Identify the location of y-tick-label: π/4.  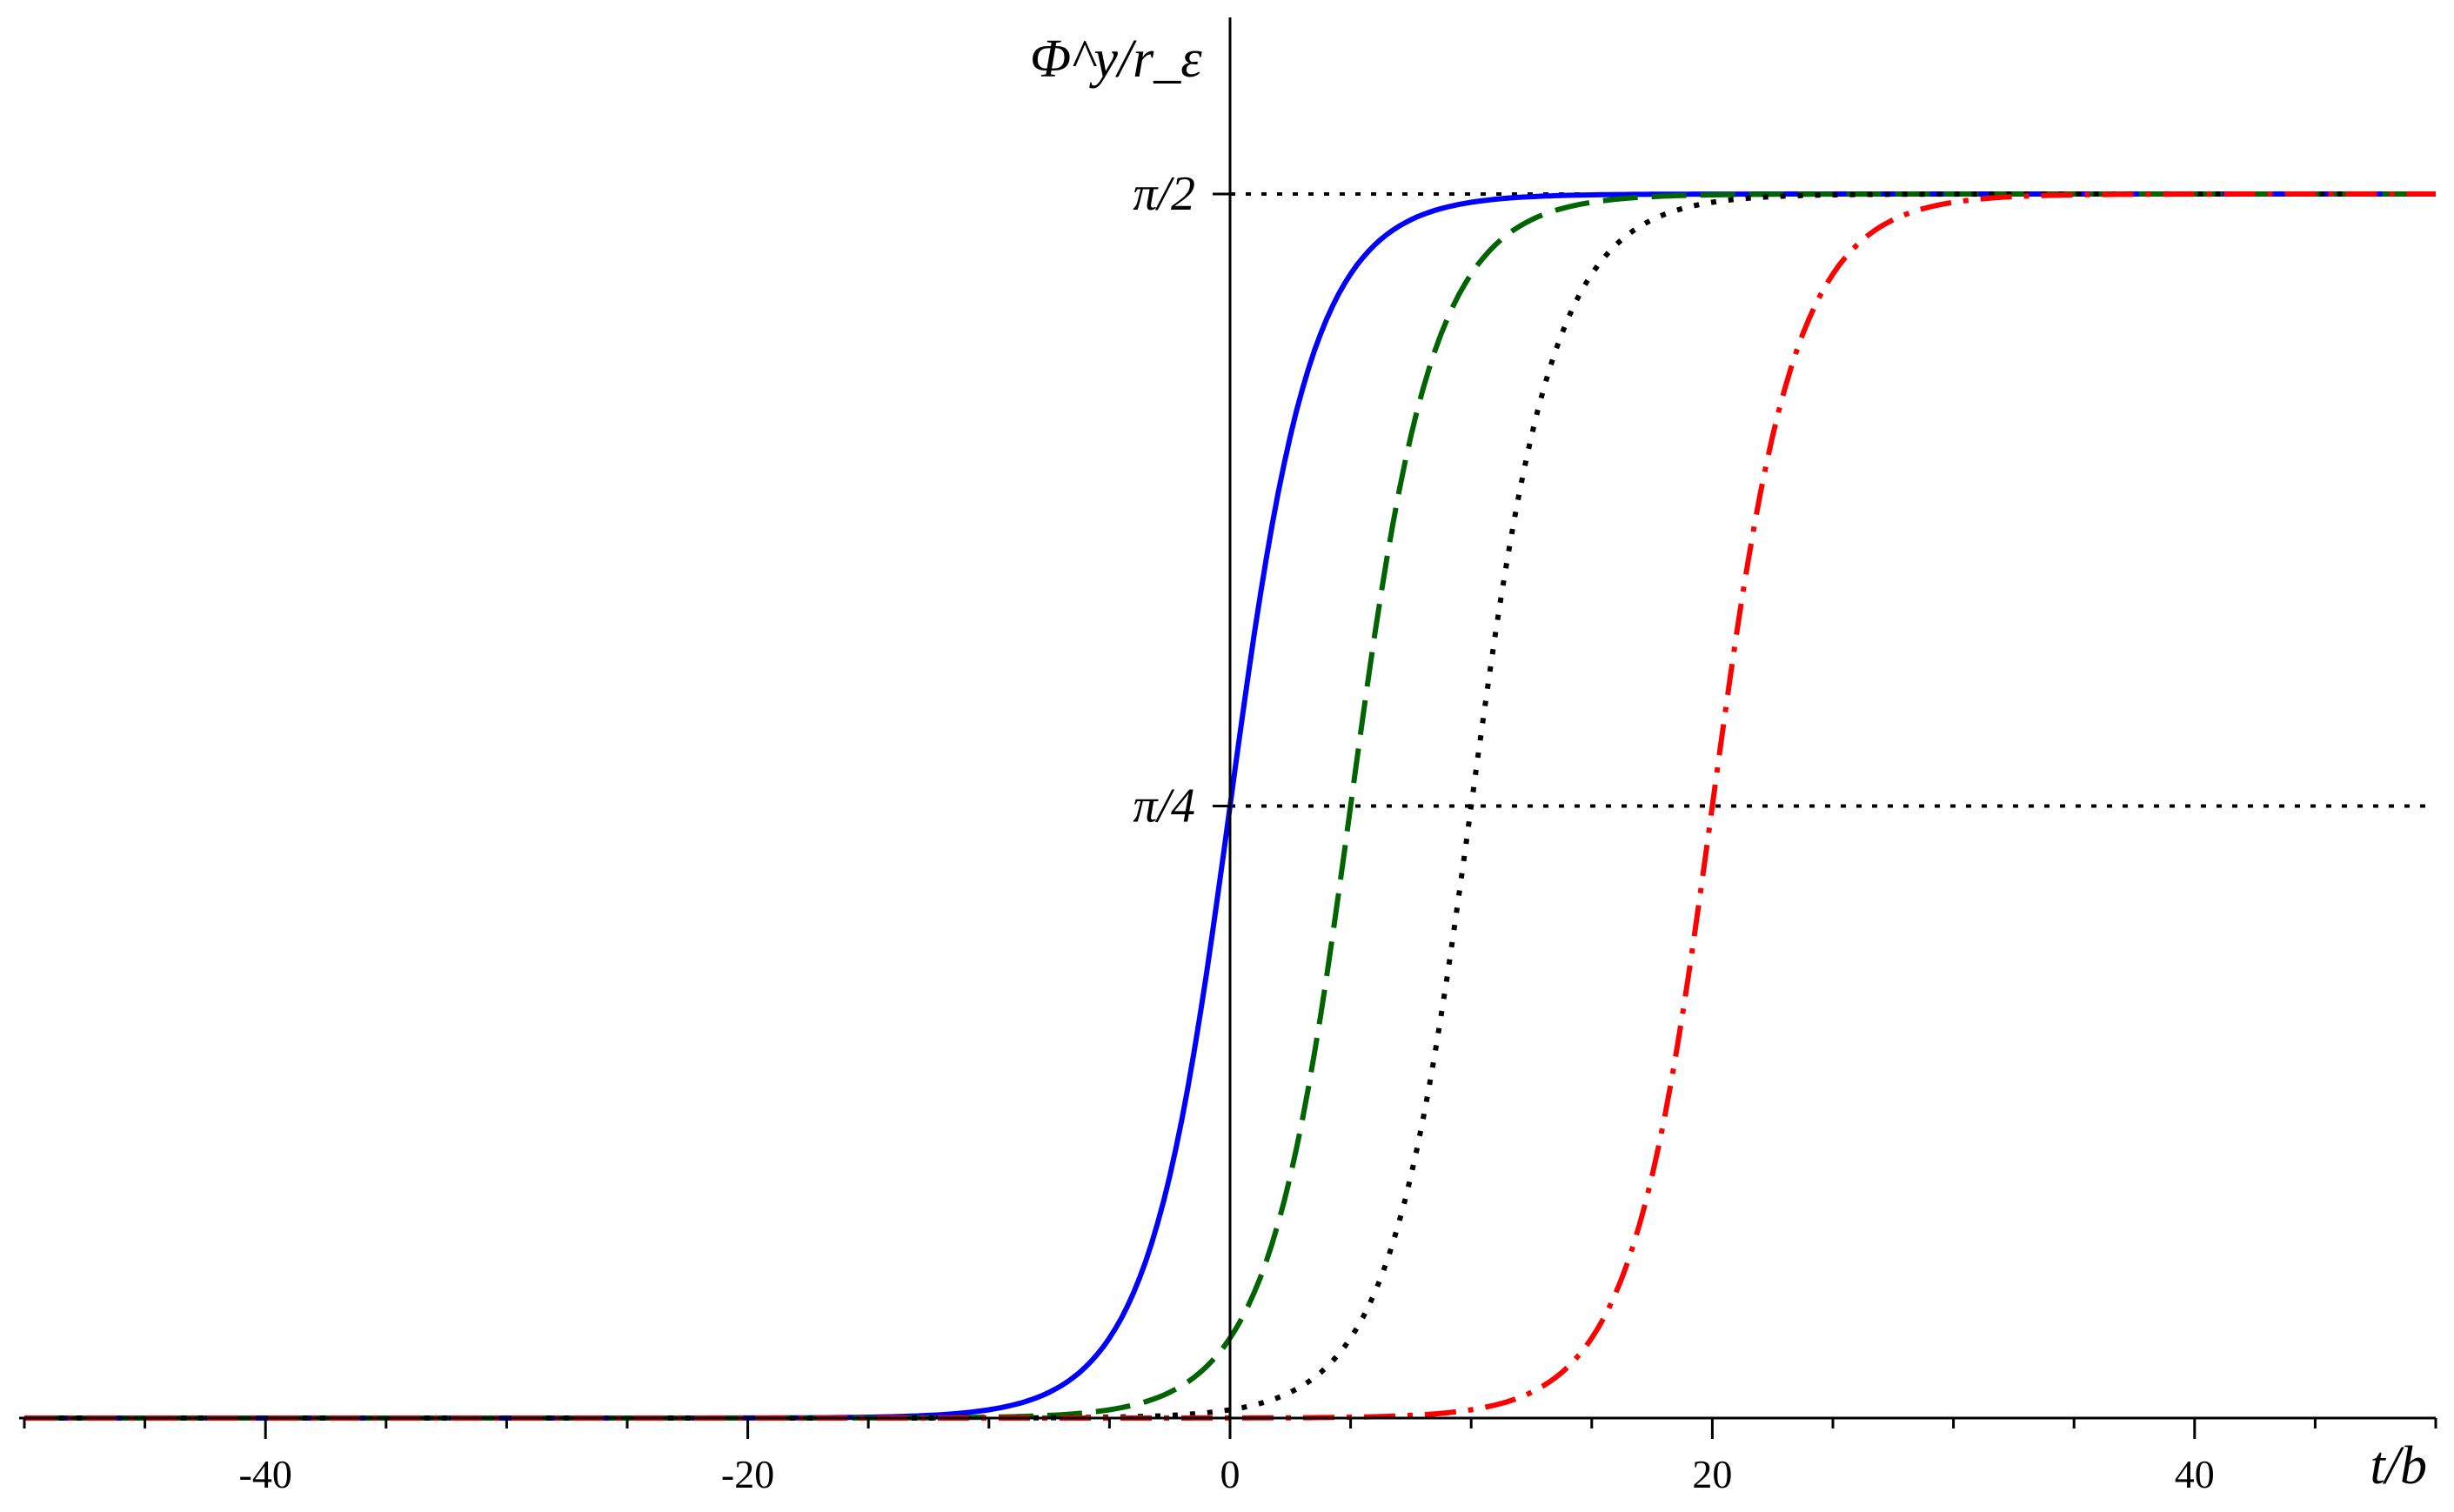
(1164, 806).